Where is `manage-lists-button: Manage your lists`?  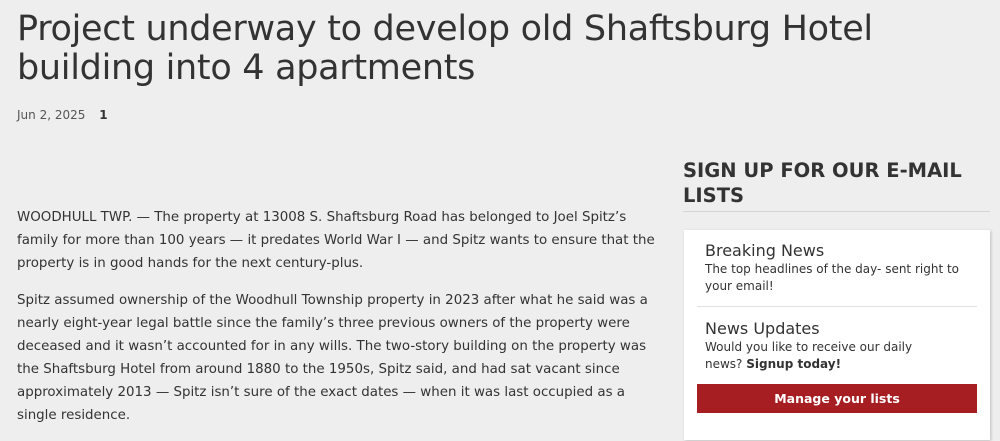 manage-lists-button: Manage your lists is located at coordinates (837, 398).